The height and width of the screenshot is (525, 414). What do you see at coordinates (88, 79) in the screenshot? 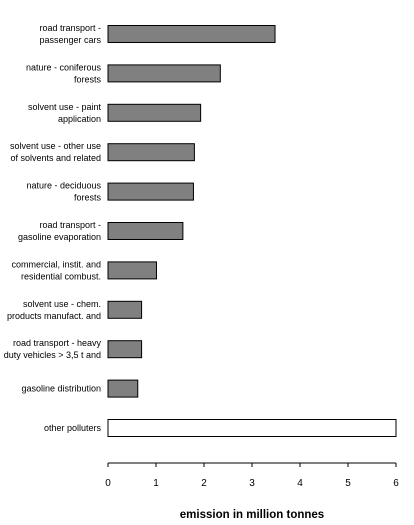
I see `category-label-1-1: forests` at bounding box center [88, 79].